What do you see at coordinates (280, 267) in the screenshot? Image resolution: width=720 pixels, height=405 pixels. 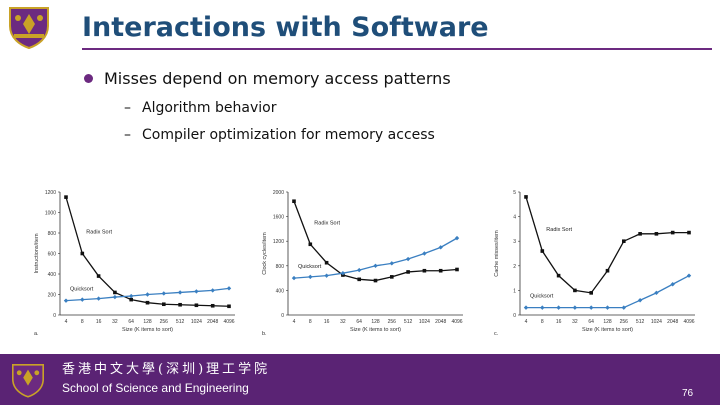 I see `y-tick-label: 800` at bounding box center [280, 267].